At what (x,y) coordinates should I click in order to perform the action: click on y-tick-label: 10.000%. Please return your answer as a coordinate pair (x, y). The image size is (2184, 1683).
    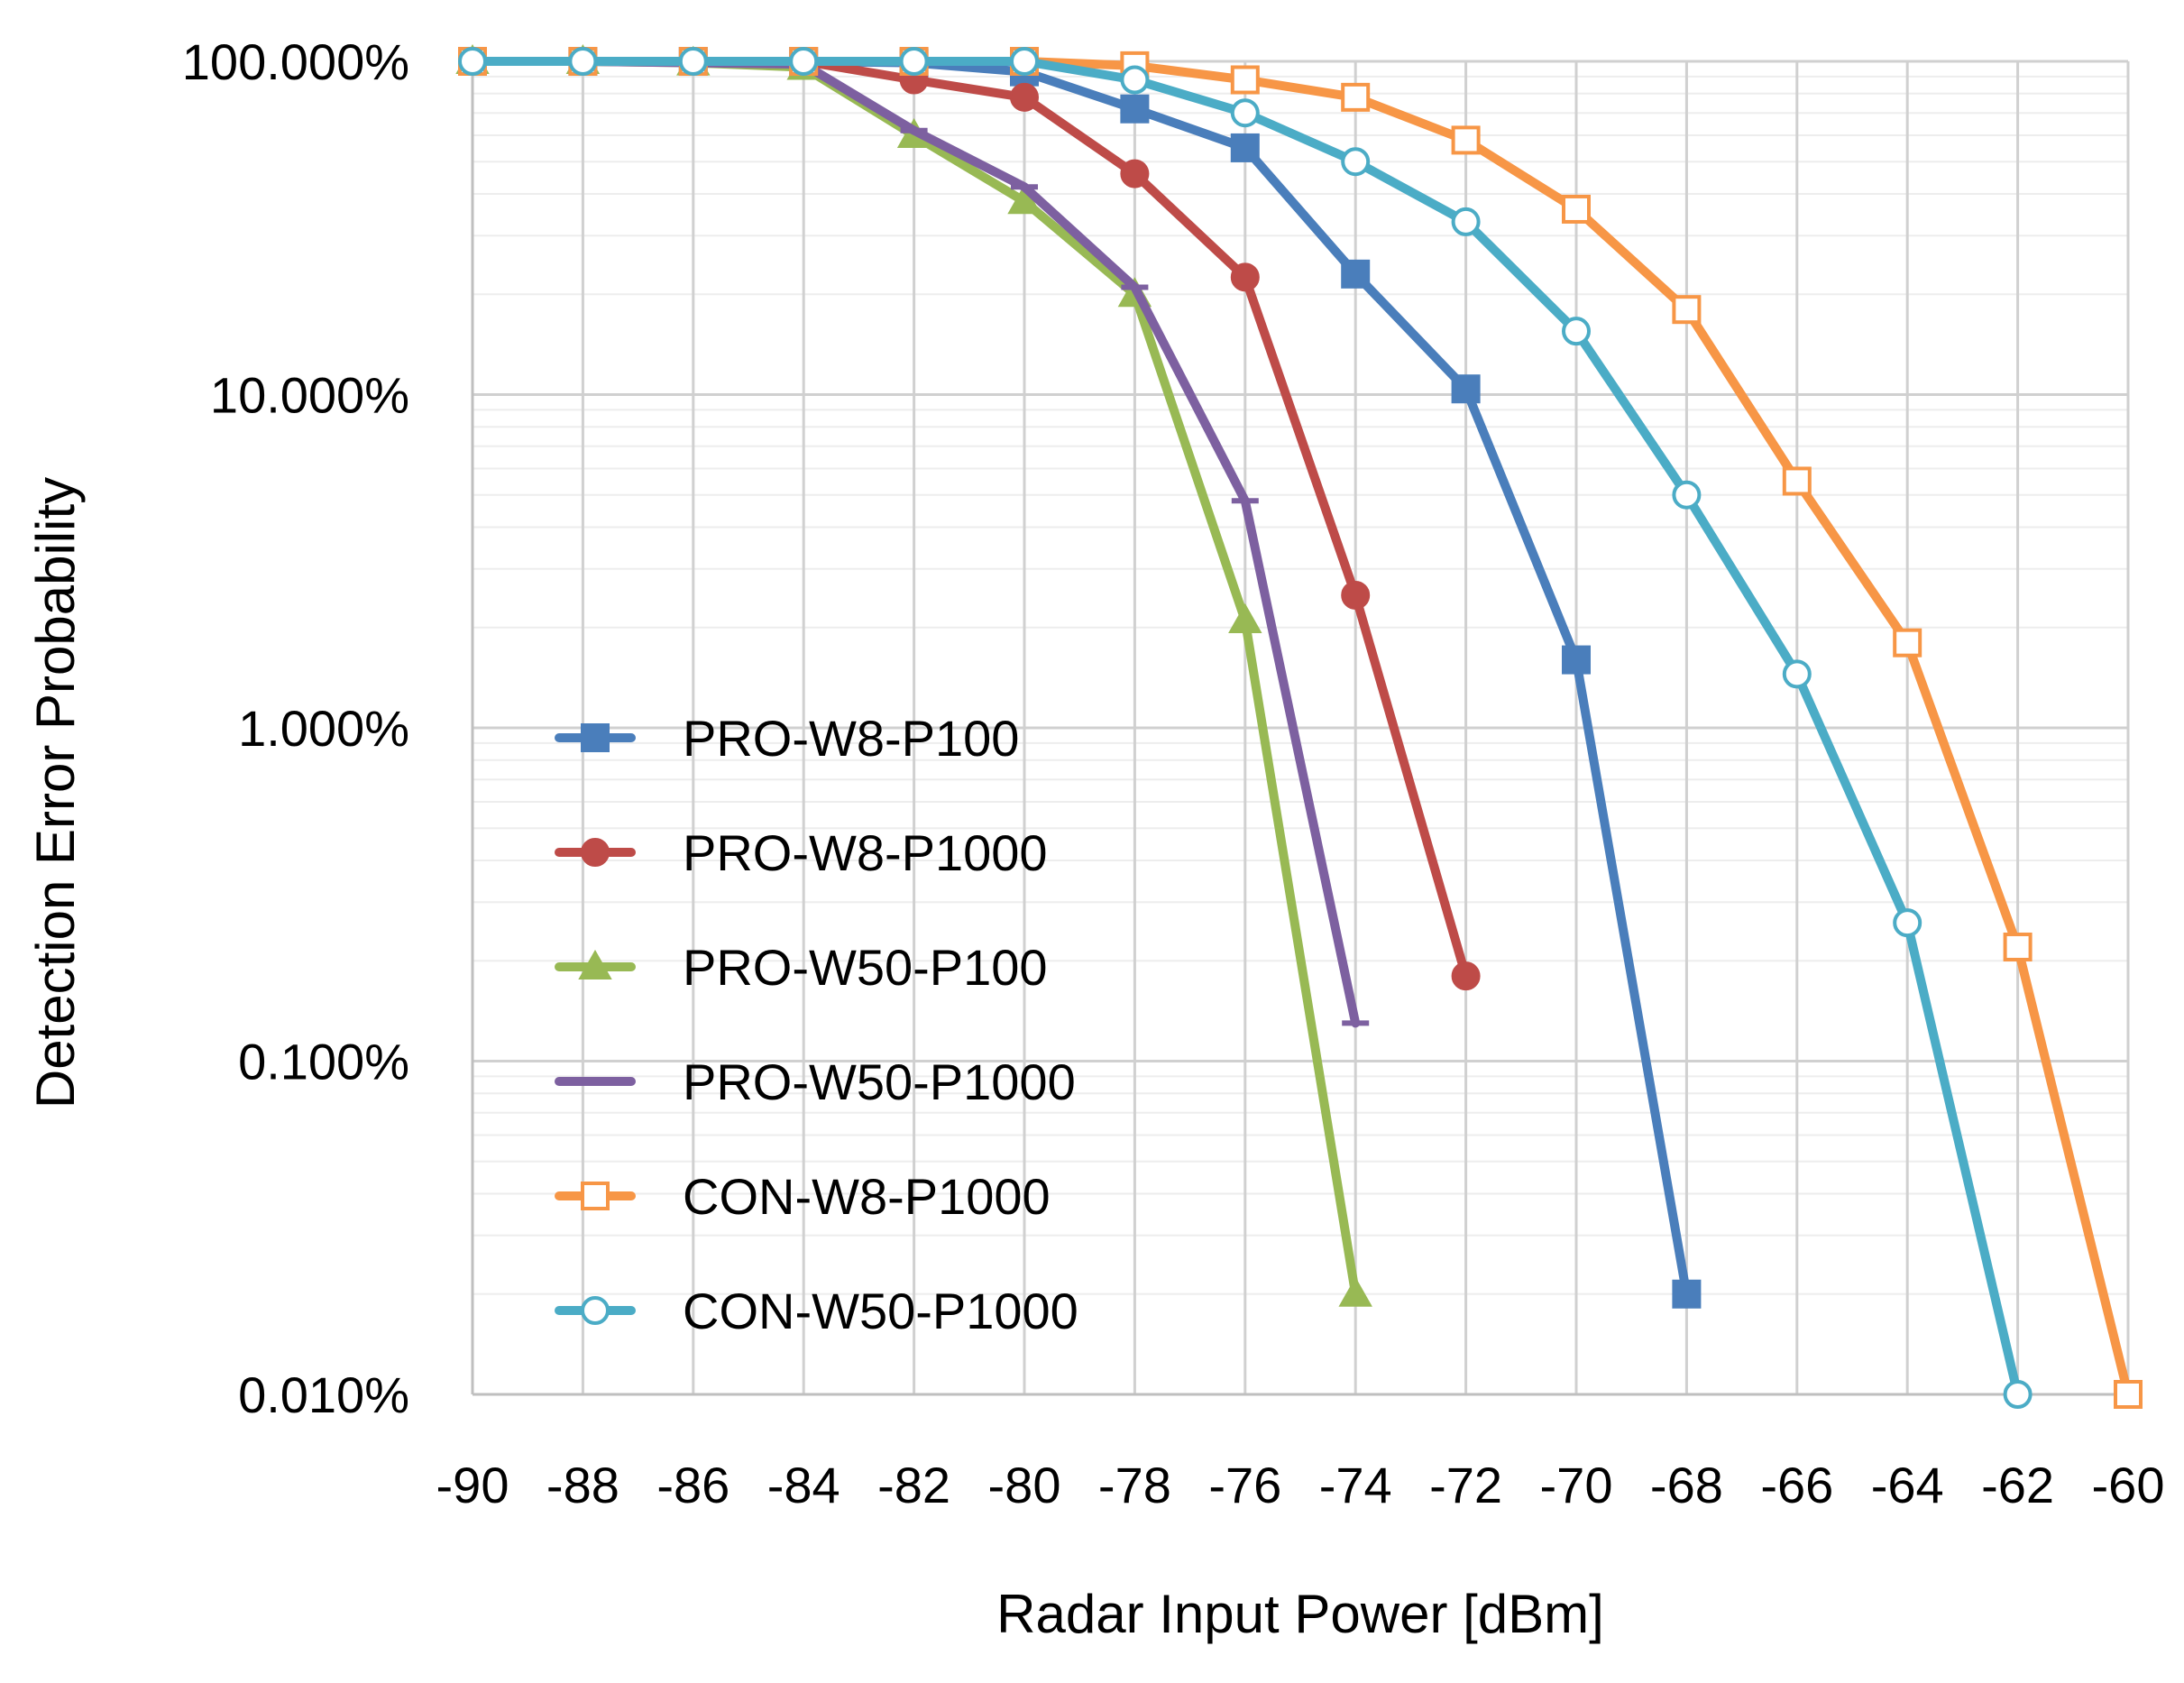
    Looking at the image, I should click on (310, 395).